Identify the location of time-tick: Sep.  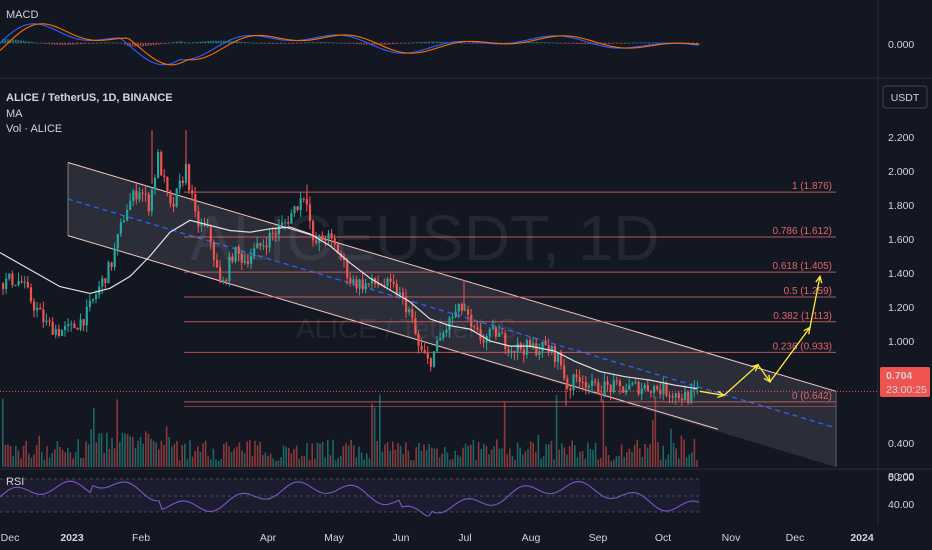
(598, 538).